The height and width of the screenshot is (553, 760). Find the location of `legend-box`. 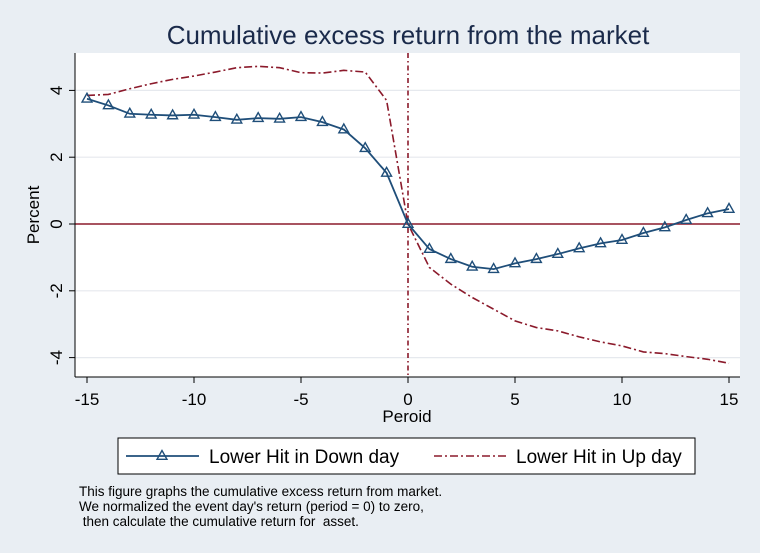

legend-box is located at coordinates (406, 456).